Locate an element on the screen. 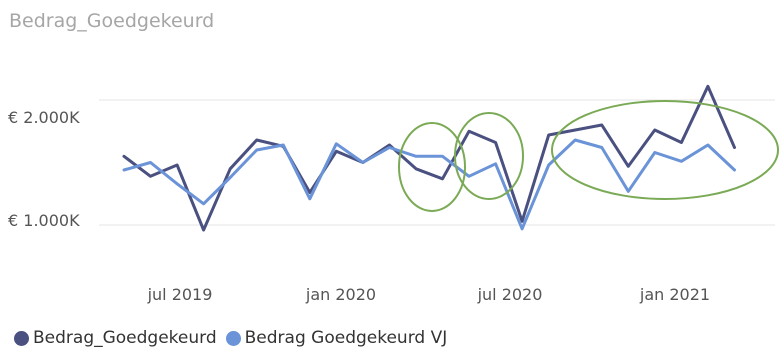 The image size is (783, 358). x-tick-label: jan 2020 is located at coordinates (341, 294).